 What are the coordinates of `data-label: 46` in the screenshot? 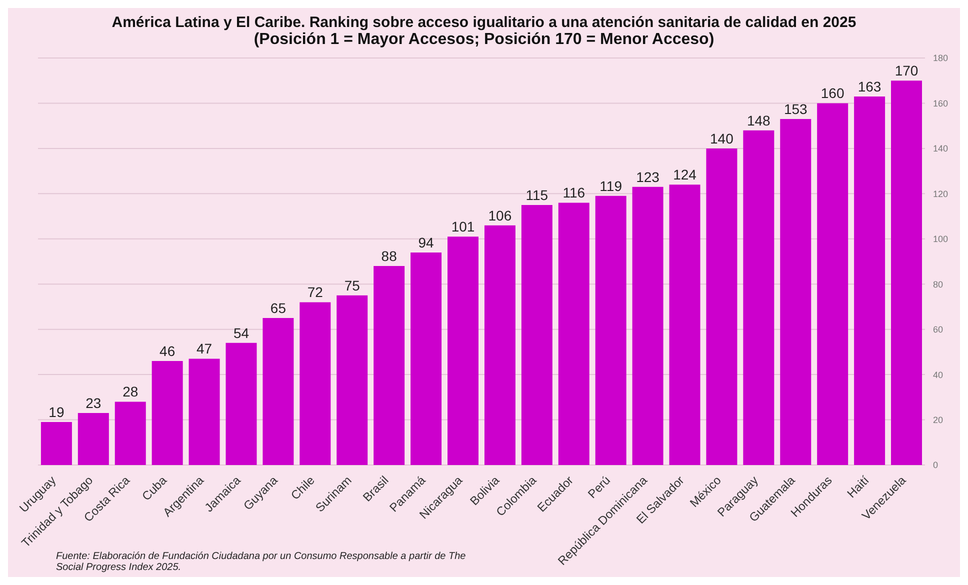 It's located at (168, 350).